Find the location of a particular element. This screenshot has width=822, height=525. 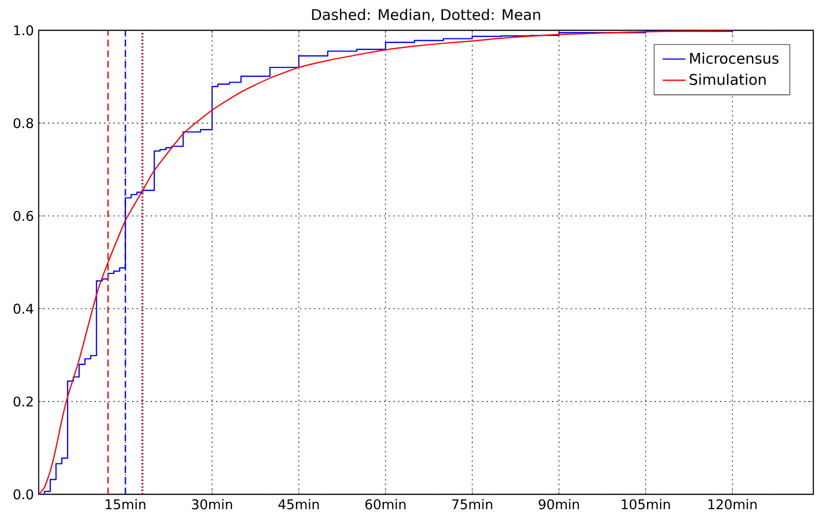

x-tick-label: 120min is located at coordinates (732, 504).